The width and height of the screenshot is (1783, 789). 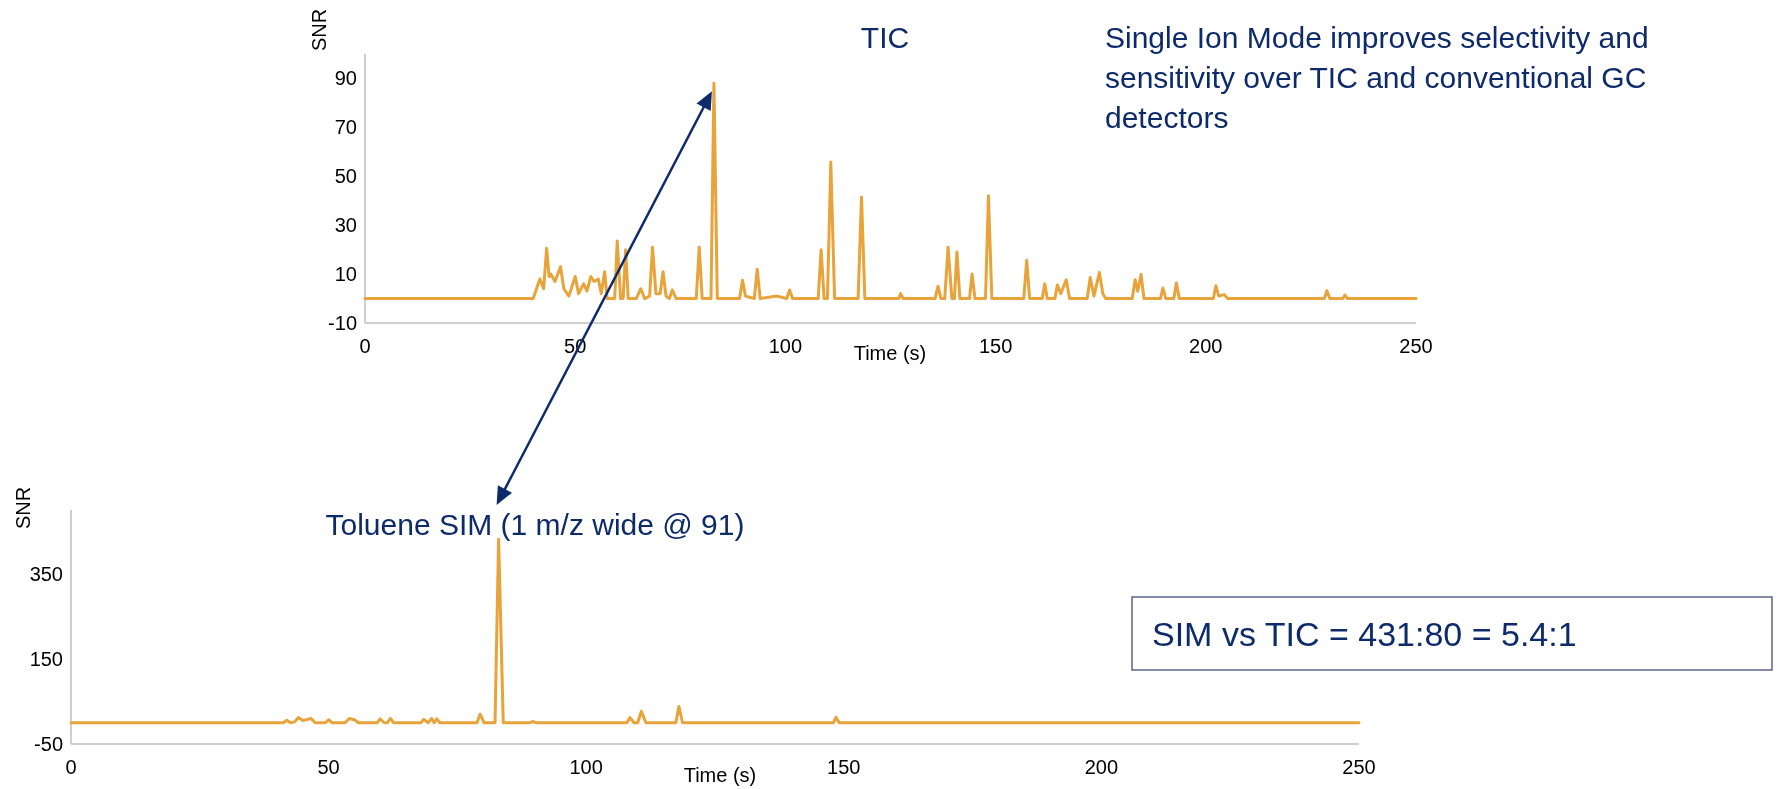 I want to click on y-tick-label: 70, so click(x=345, y=127).